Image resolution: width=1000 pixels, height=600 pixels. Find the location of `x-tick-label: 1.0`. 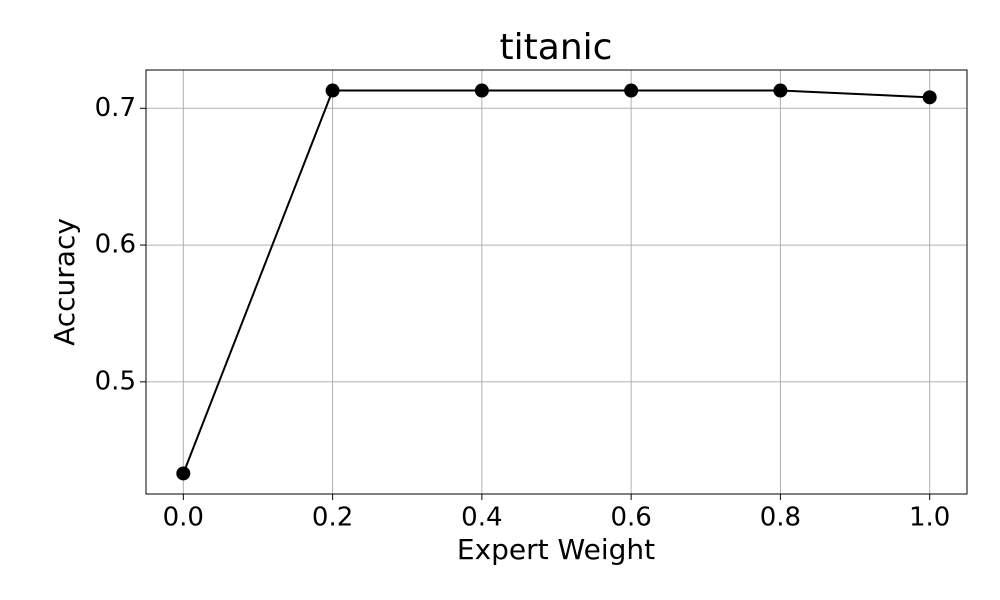

x-tick-label: 1.0 is located at coordinates (929, 518).